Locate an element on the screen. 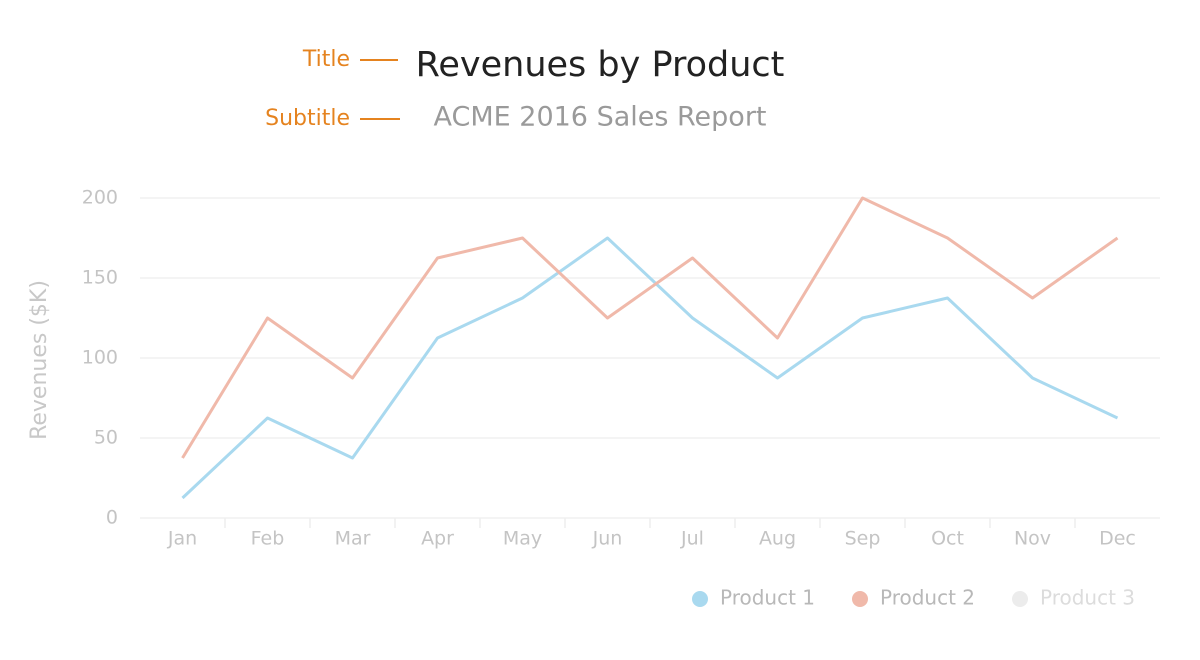 Image resolution: width=1200 pixels, height=660 pixels. x-tick-label: Jun is located at coordinates (607, 539).